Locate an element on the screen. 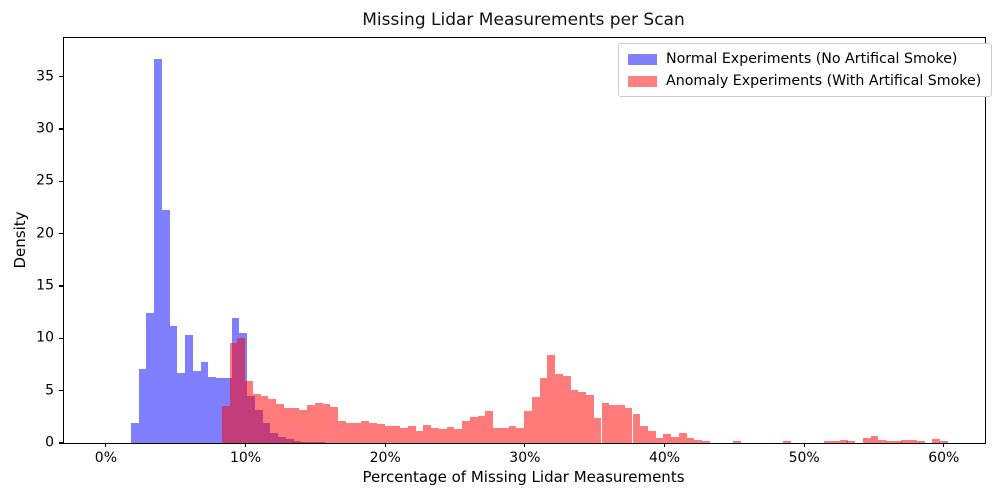 This screenshot has width=1000, height=500. legend-swatch-normal is located at coordinates (642, 59).